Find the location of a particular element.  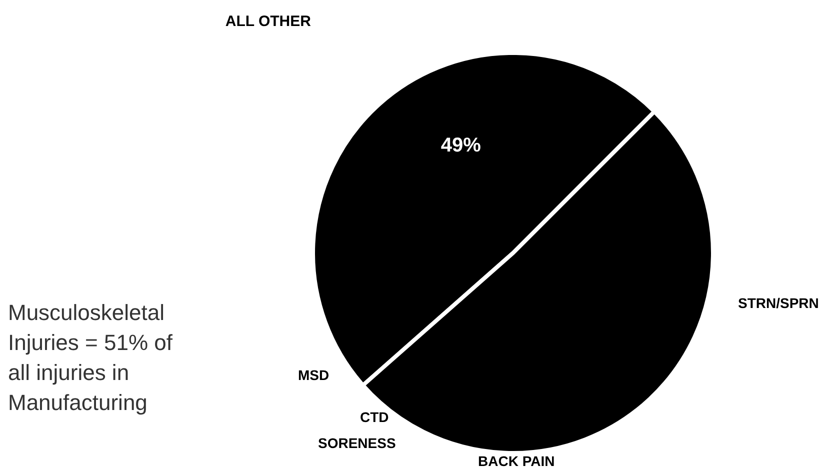

text: MSD is located at coordinates (314, 375).